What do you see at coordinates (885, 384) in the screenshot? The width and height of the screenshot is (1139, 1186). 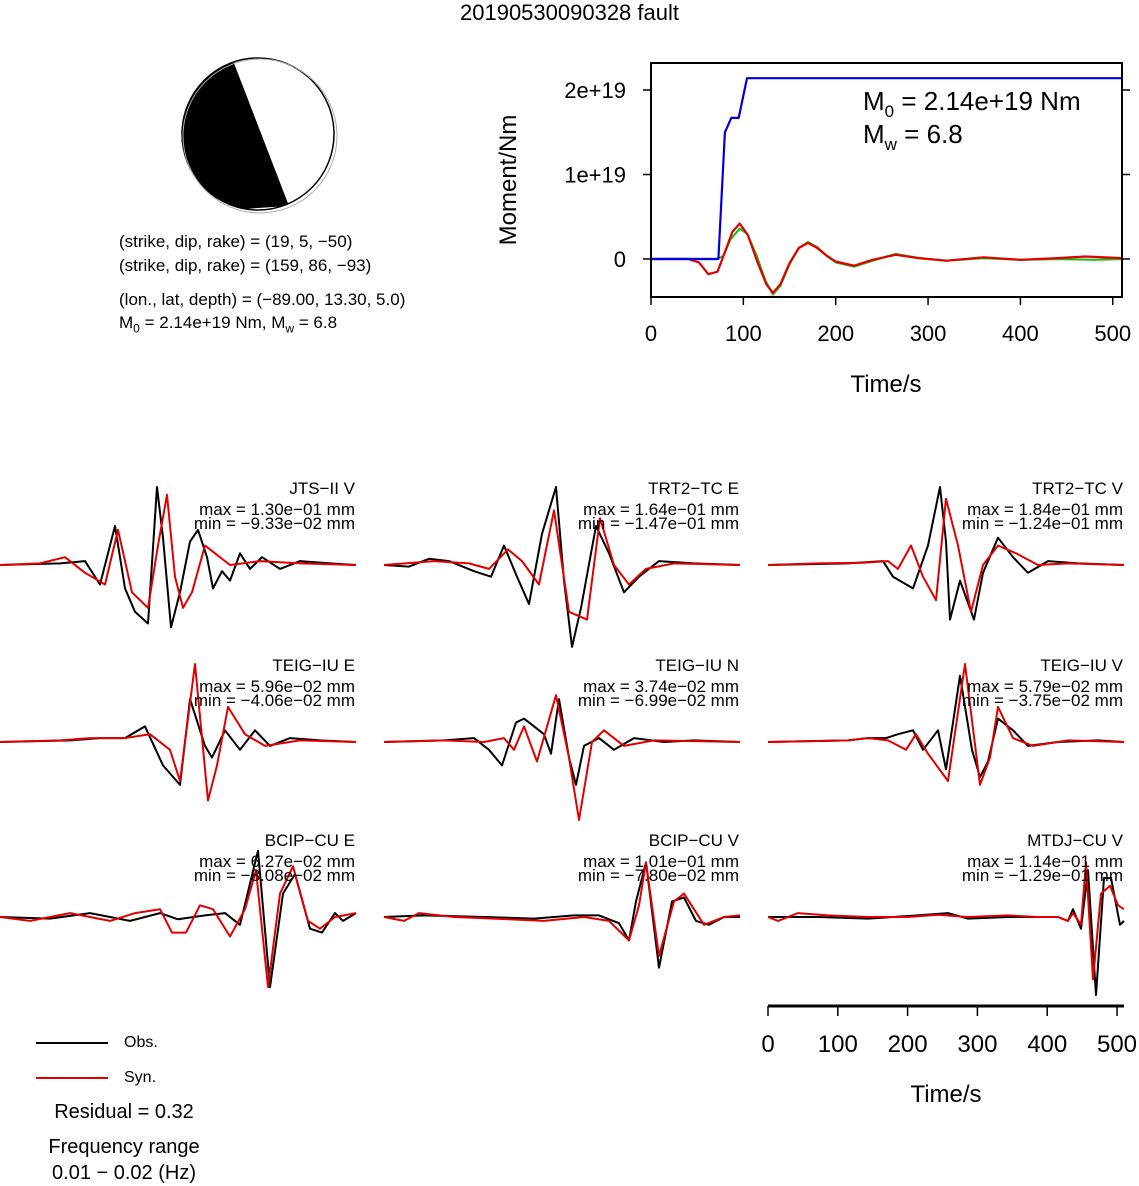 I see `moment-chart-xlabel: Time/s` at bounding box center [885, 384].